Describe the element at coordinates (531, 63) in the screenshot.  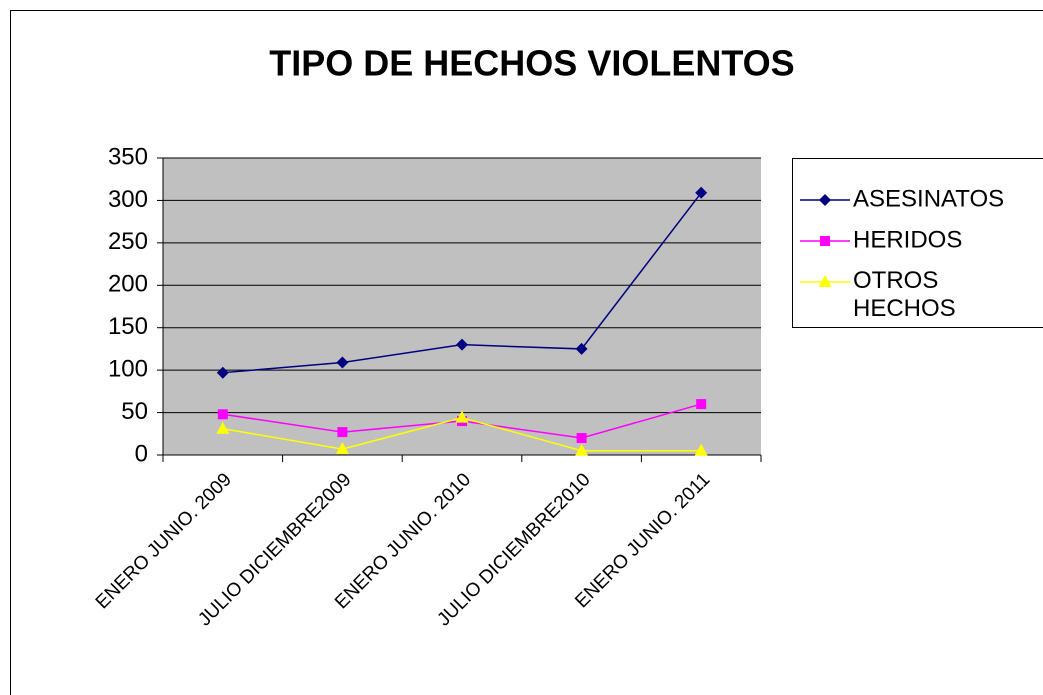
I see `chart-title: TIPO DE HECHOS VIOLENTOS` at that location.